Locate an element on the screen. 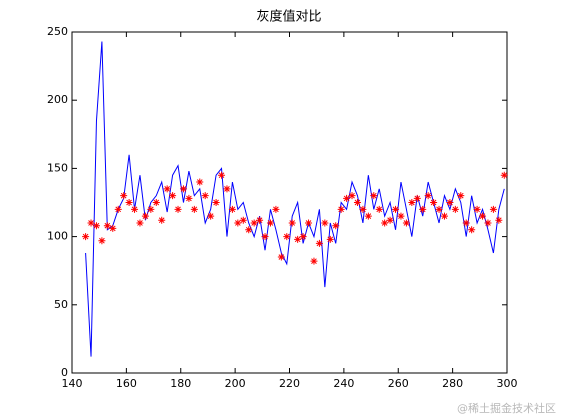 The image size is (561, 420). x-tick-label: 180 is located at coordinates (180, 383).